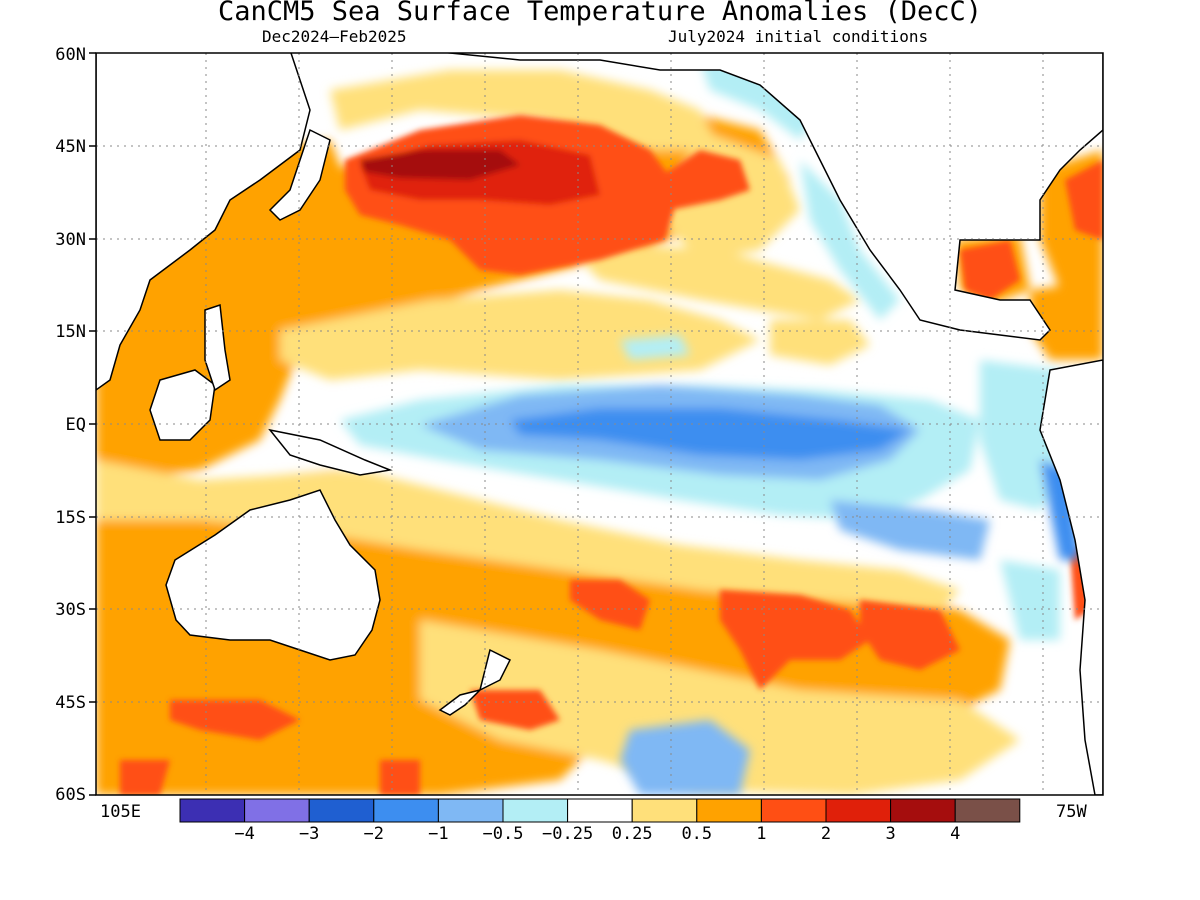 The height and width of the screenshot is (900, 1200). Describe the element at coordinates (70, 703) in the screenshot. I see `lat-label-45s: 45S` at that location.